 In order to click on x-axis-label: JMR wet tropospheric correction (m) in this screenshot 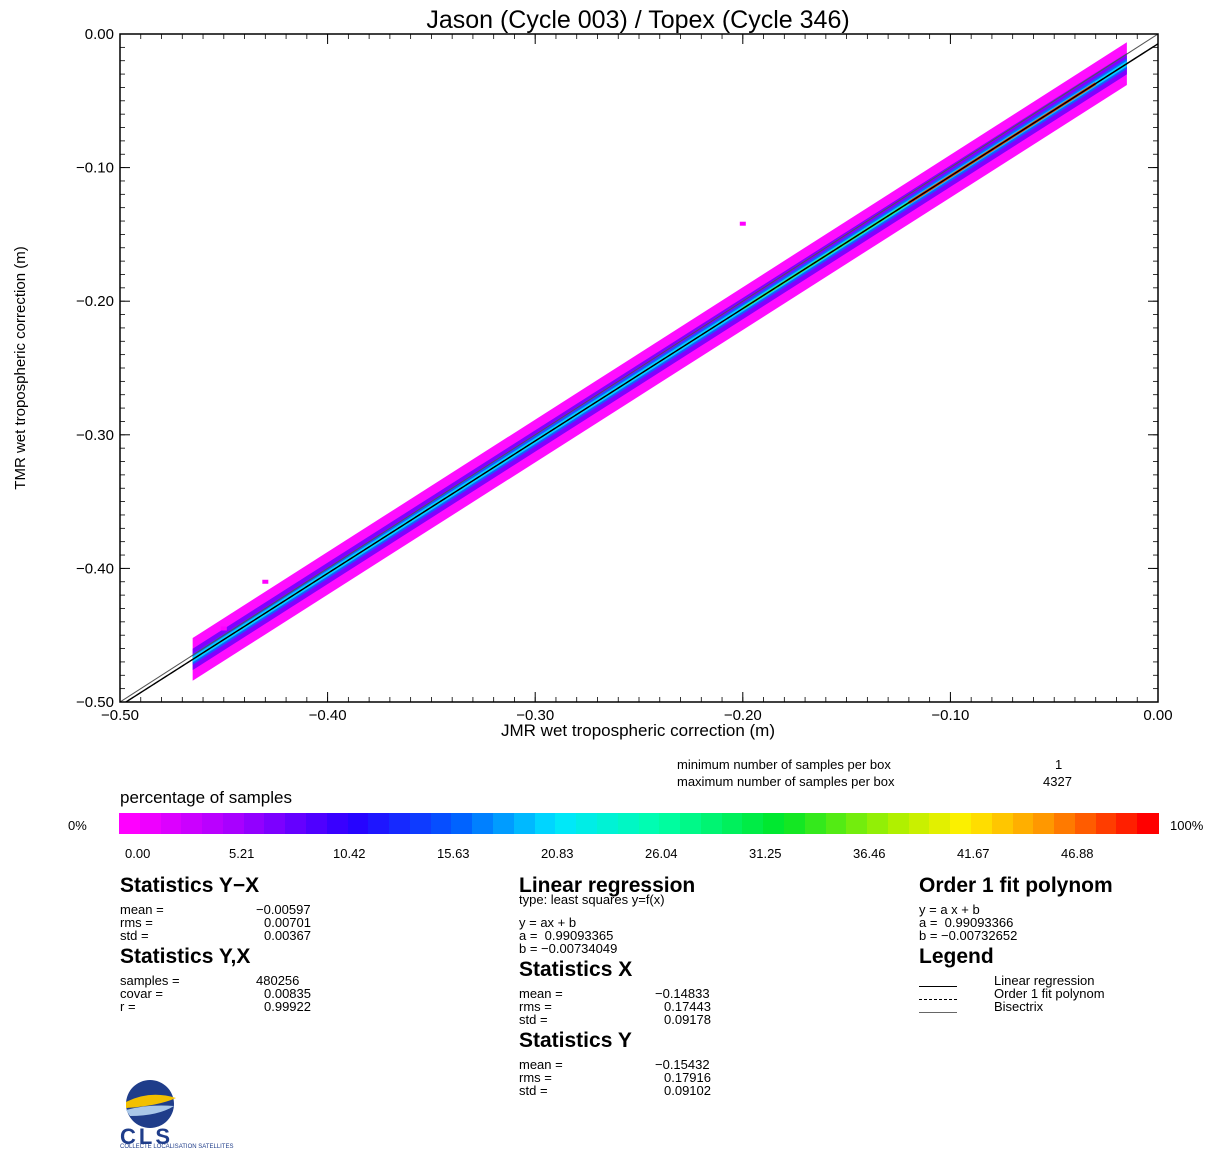, I will do `click(638, 730)`.